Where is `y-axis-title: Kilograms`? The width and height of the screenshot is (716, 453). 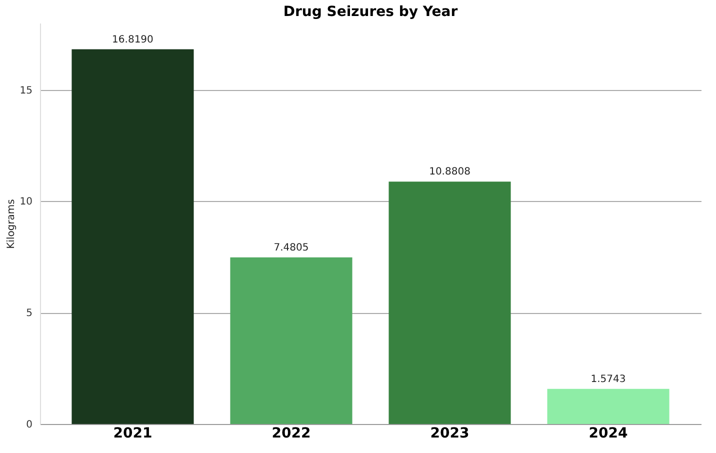
y-axis-title: Kilograms is located at coordinates (11, 224).